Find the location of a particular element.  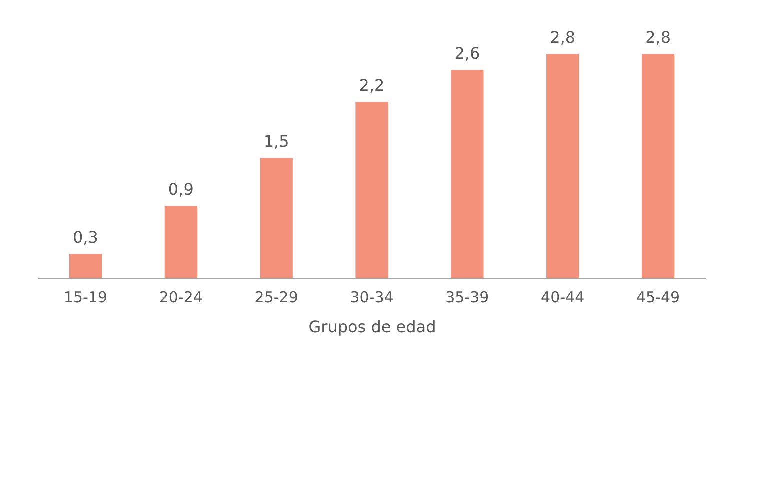

data-label: 0,9 is located at coordinates (181, 189).